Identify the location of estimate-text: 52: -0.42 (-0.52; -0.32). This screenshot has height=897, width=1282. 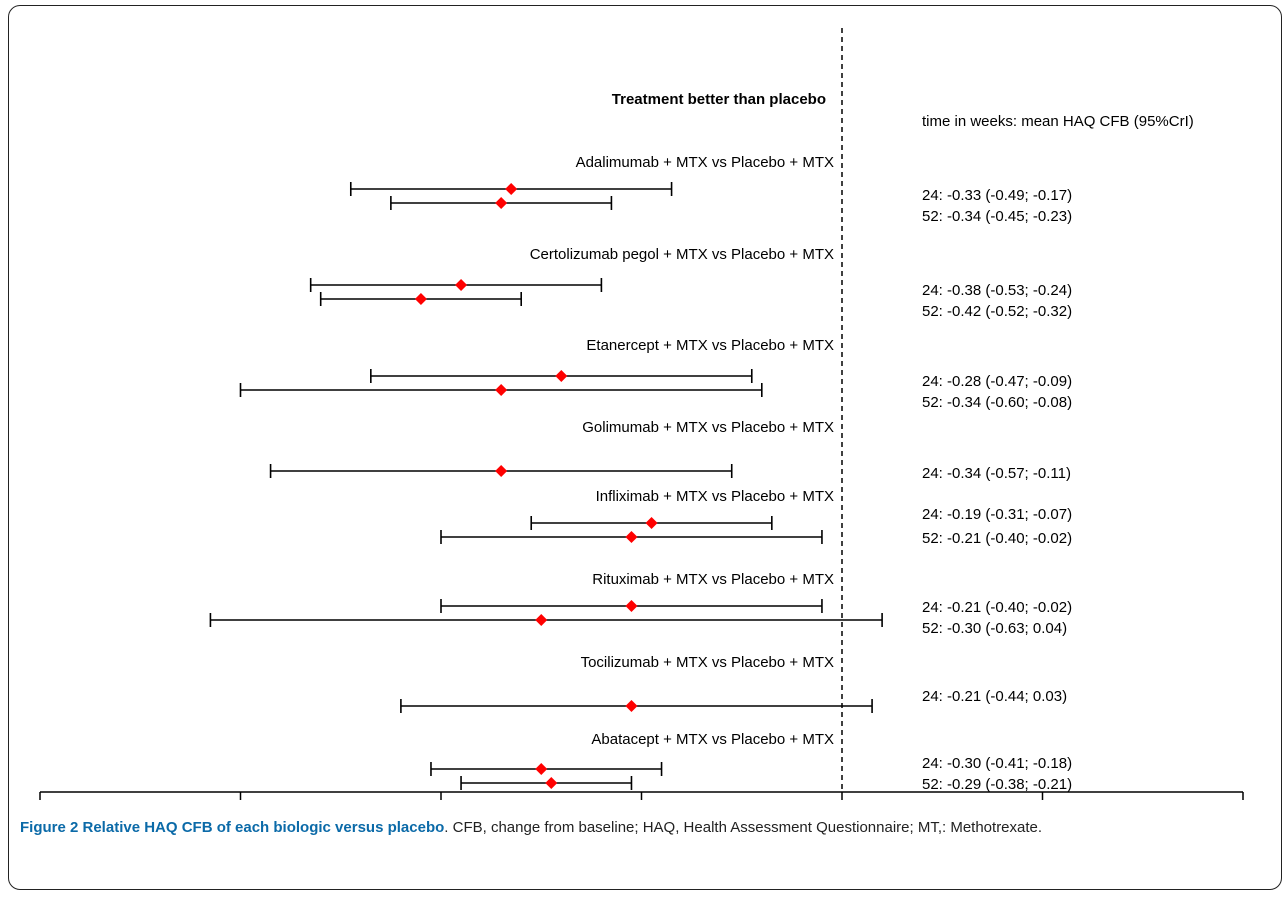
(997, 311).